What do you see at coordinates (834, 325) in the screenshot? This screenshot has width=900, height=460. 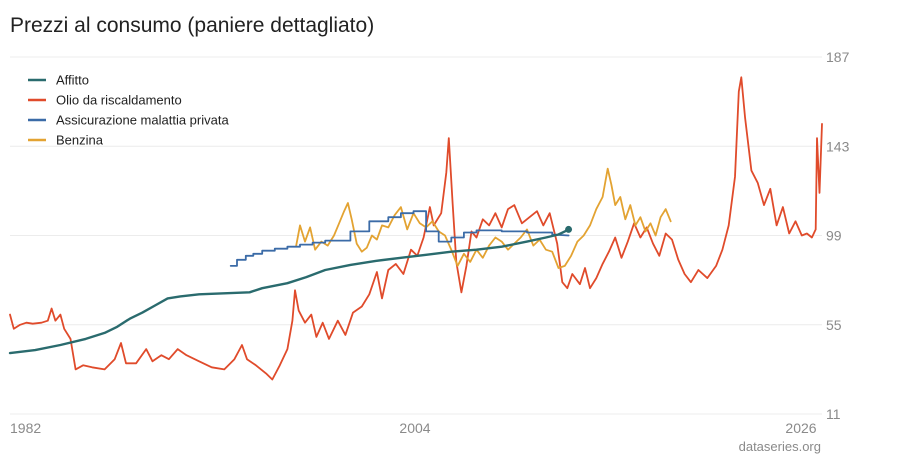 I see `y-tick-label: 55` at bounding box center [834, 325].